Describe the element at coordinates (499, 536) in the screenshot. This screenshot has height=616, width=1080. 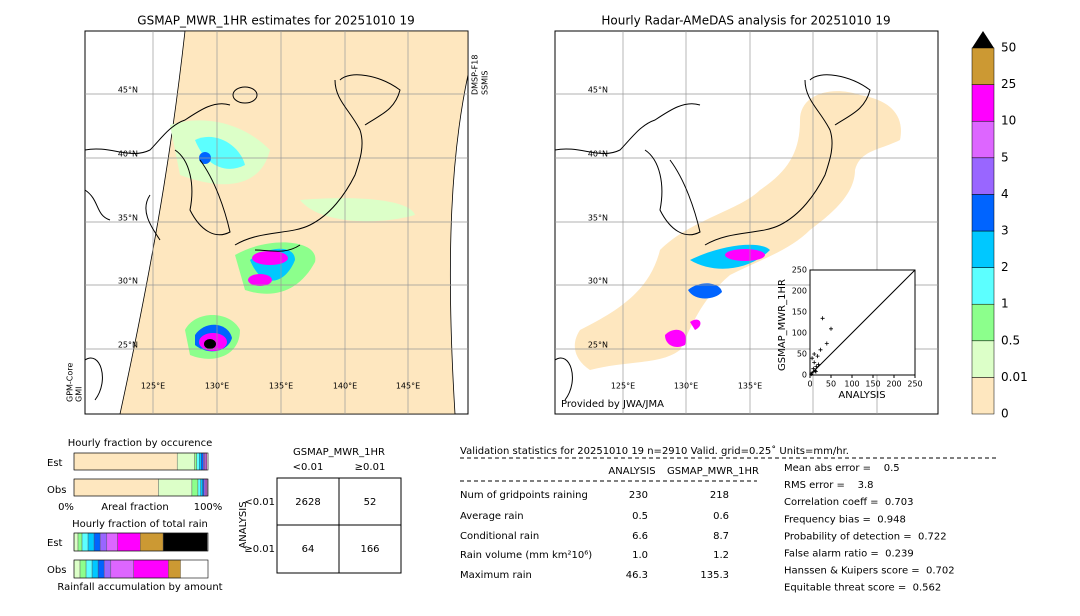
I see `val-label: Conditional rain` at that location.